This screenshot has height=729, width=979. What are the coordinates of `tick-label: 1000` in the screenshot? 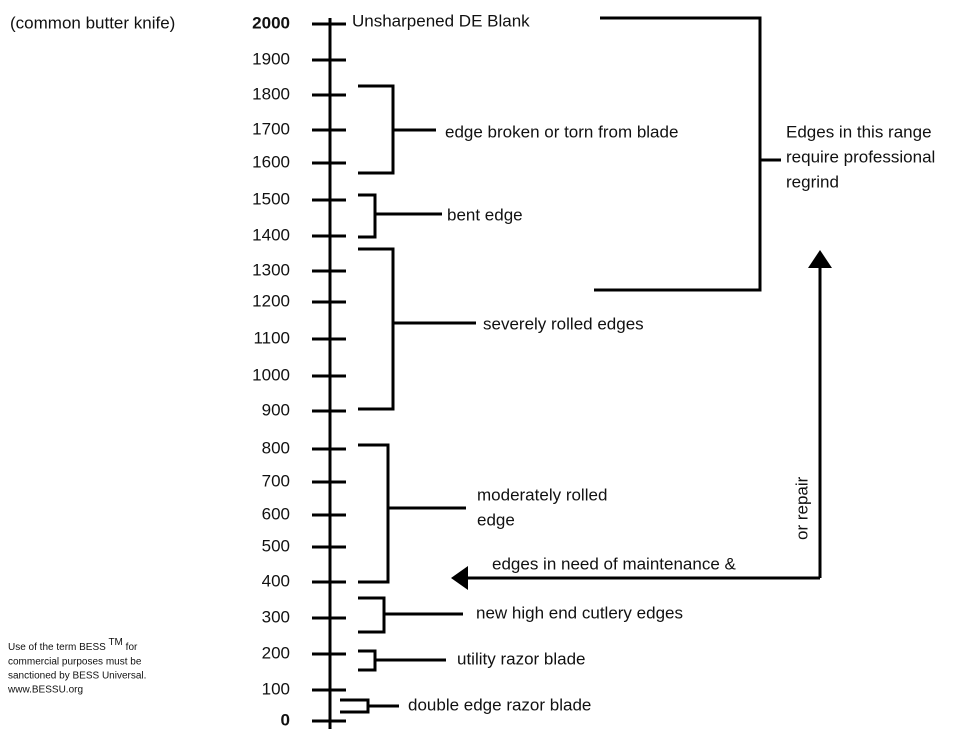 It's located at (271, 374).